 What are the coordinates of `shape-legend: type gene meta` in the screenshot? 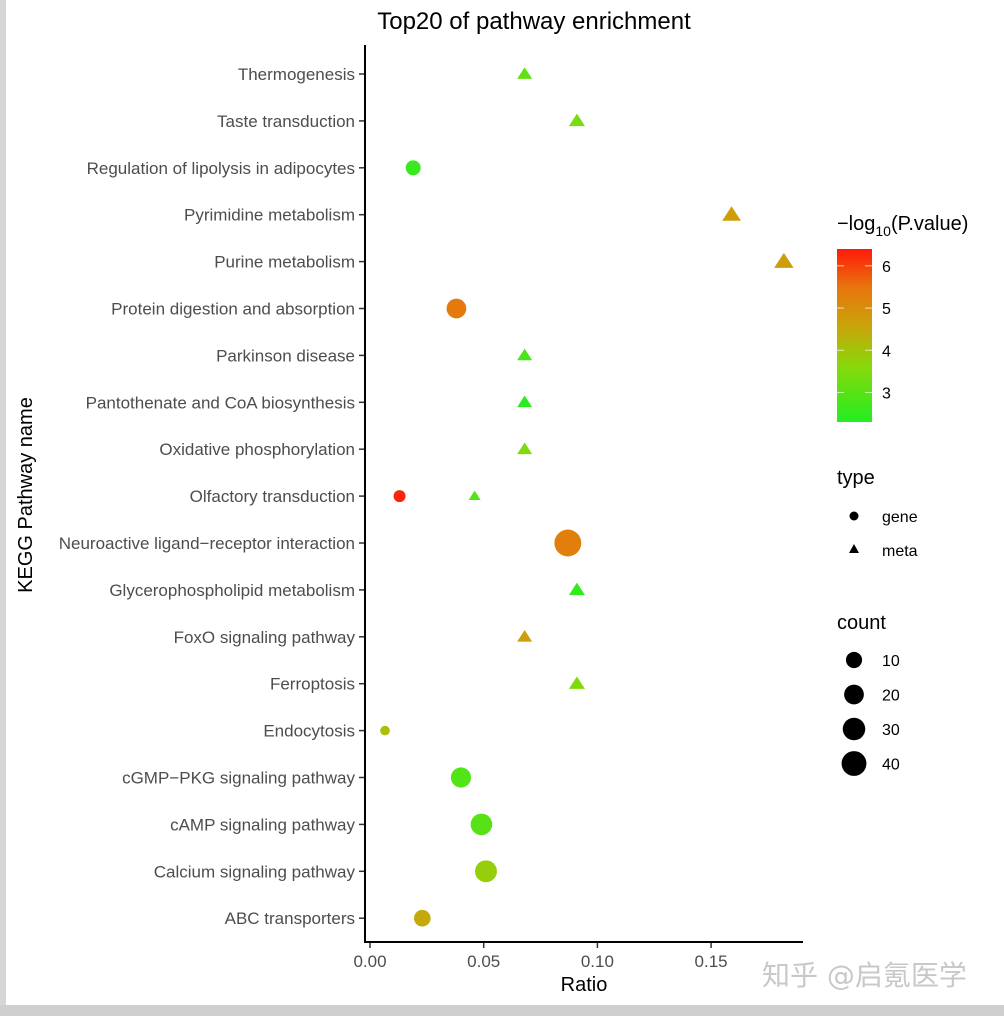 It's located at (877, 513).